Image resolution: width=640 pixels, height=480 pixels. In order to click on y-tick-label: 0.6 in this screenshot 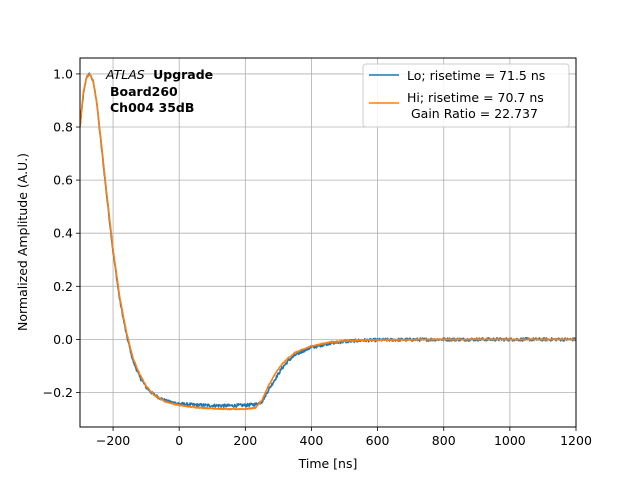, I will do `click(63, 180)`.